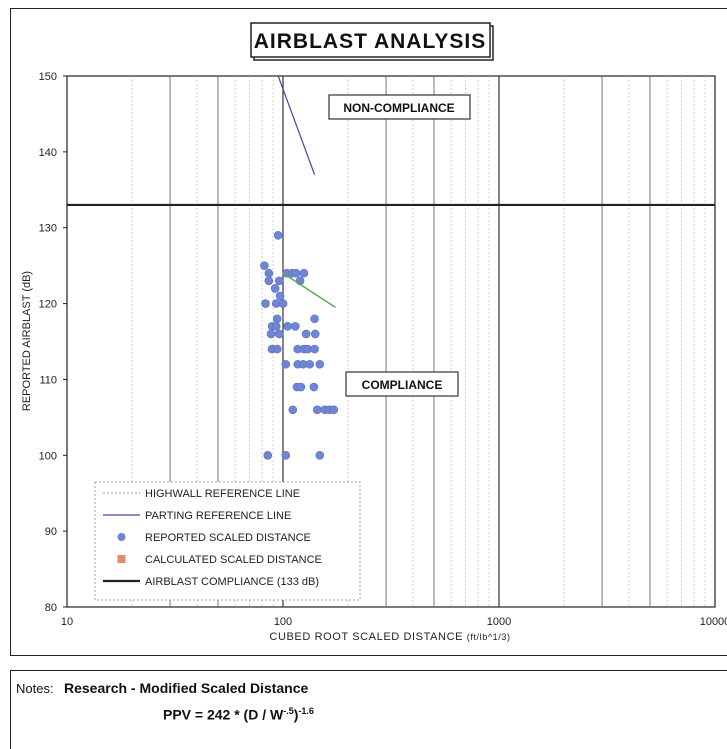  I want to click on formula-outer-exponent: -1.6, so click(306, 711).